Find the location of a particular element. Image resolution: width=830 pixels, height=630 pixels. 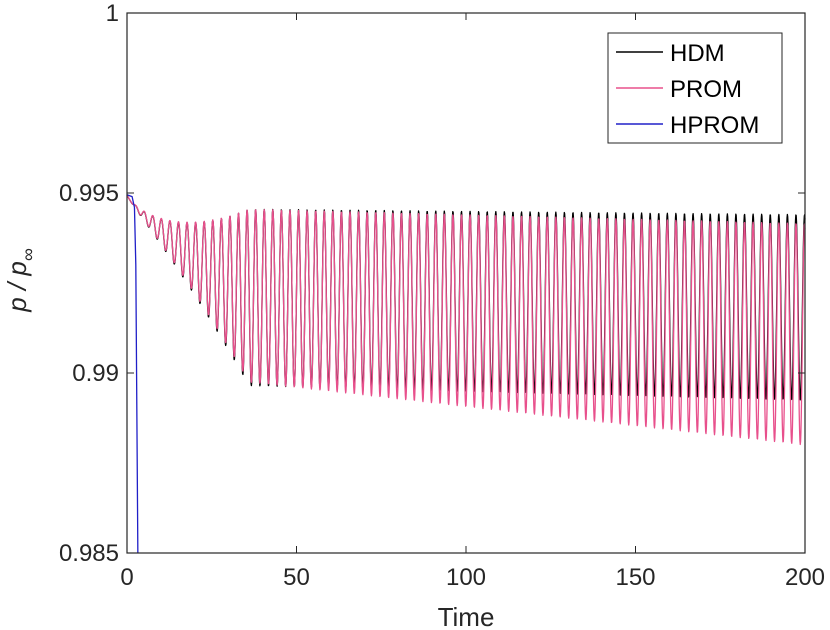

y-axis-label: p / p∞ is located at coordinates (20, 280).